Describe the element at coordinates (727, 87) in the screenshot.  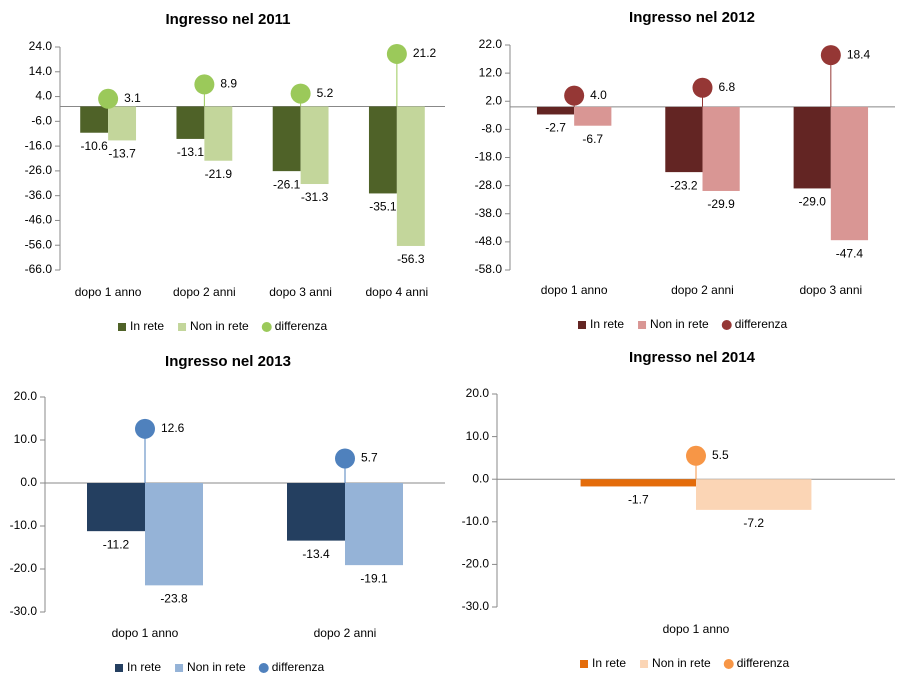
I see `data-label: 6.8` at that location.